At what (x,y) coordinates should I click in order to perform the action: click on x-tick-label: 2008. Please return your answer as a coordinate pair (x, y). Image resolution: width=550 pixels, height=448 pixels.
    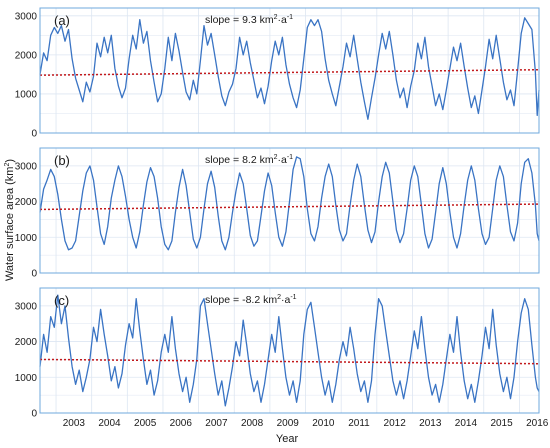
    Looking at the image, I should click on (252, 423).